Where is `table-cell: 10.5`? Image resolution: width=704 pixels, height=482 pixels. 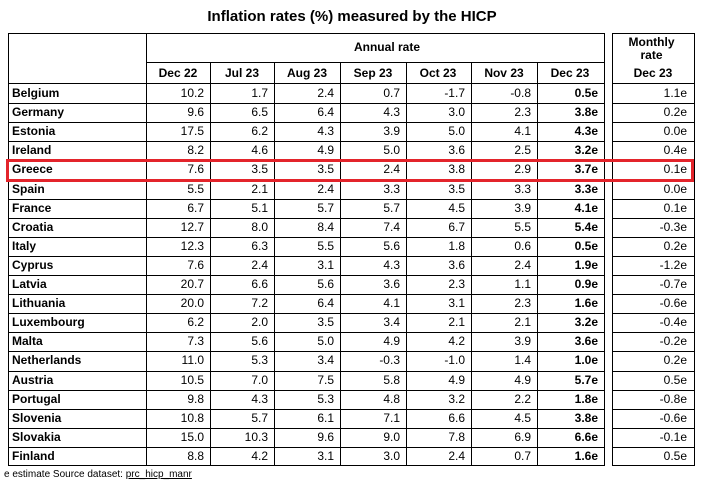 table-cell: 10.5 is located at coordinates (192, 379).